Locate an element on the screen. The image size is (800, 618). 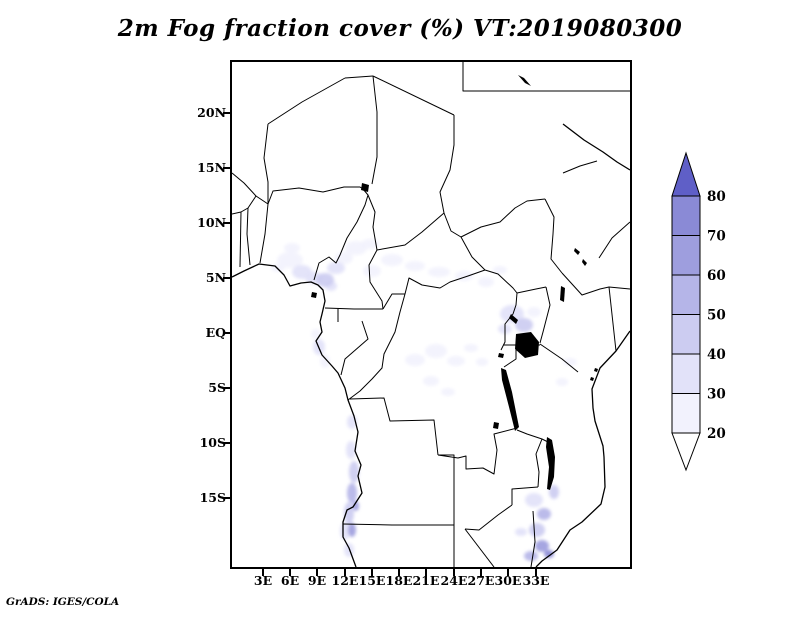
y-tick-label: 5N is located at coordinates (215, 277).